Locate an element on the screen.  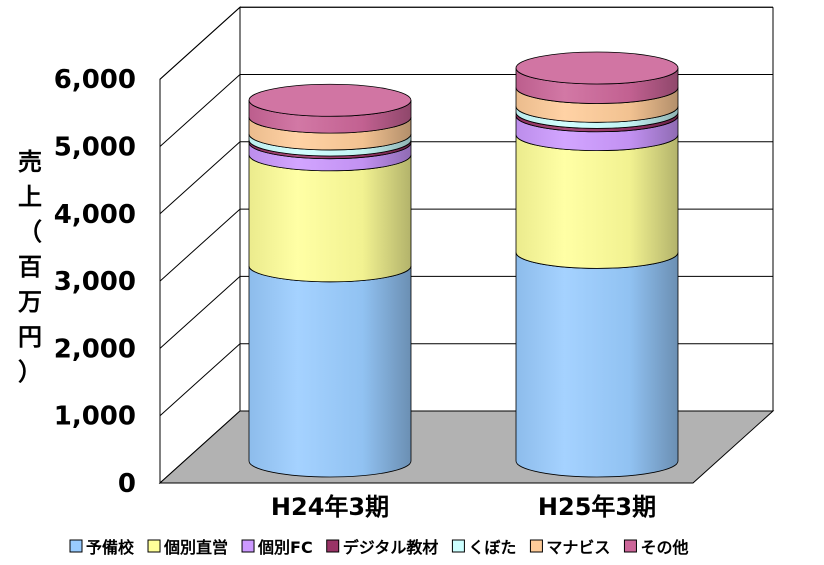
legend-label-1: 個別直営 is located at coordinates (195, 547).